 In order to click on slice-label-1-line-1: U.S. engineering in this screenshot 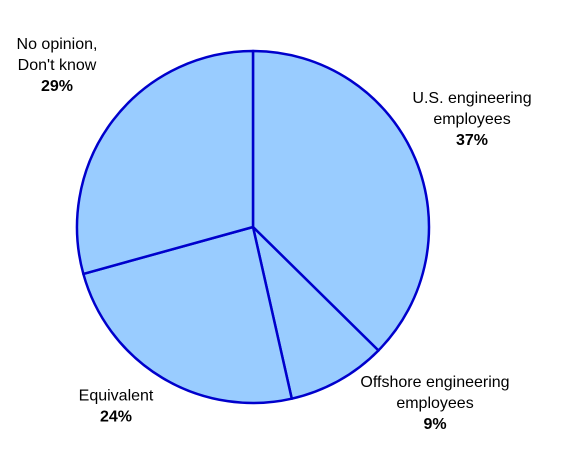, I will do `click(471, 98)`.